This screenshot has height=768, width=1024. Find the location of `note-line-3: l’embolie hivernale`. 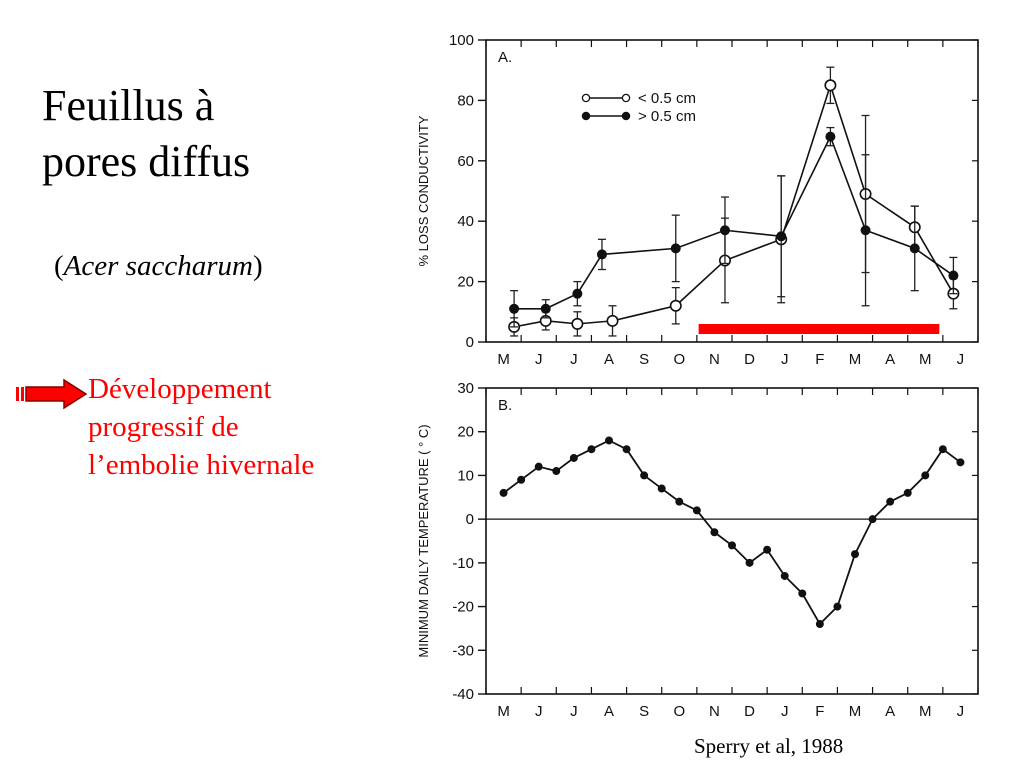

note-line-3: l’embolie hivernale is located at coordinates (201, 465).